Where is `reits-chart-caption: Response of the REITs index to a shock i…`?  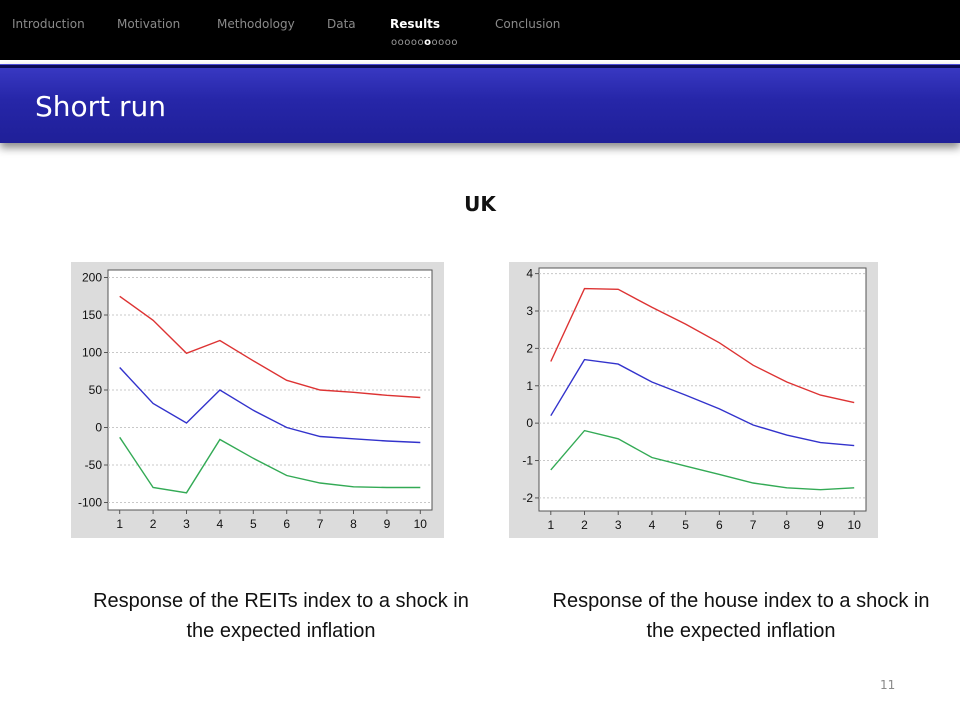
reits-chart-caption: Response of the REITs index to a shock i… is located at coordinates (281, 616).